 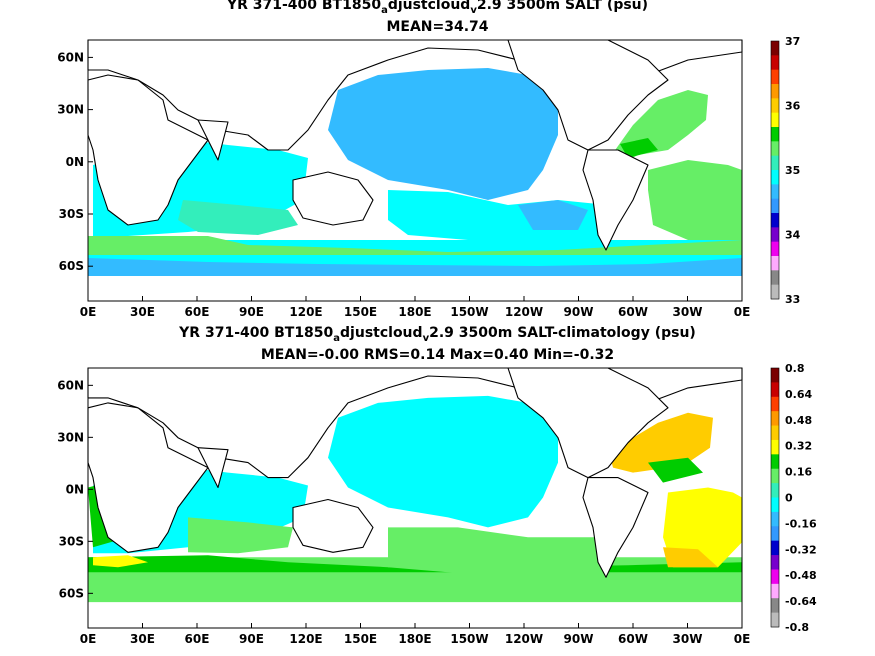 What do you see at coordinates (251, 639) in the screenshot?
I see `bottom-x-tick-label: 90E` at bounding box center [251, 639].